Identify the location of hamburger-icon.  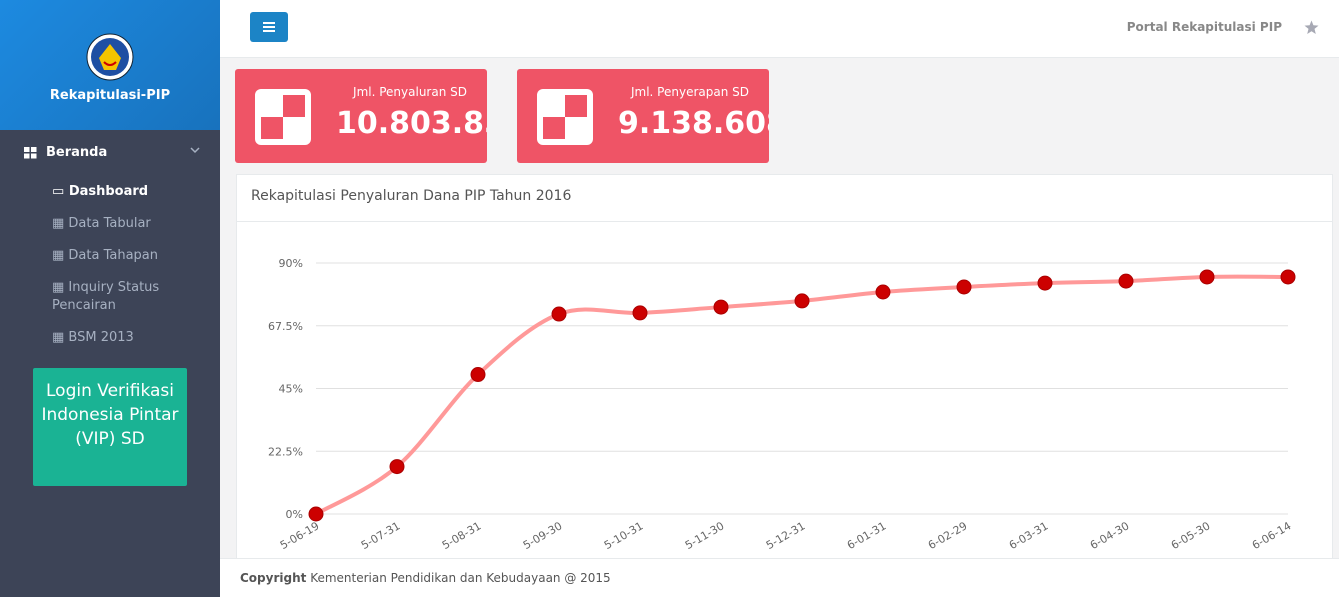
(269, 27).